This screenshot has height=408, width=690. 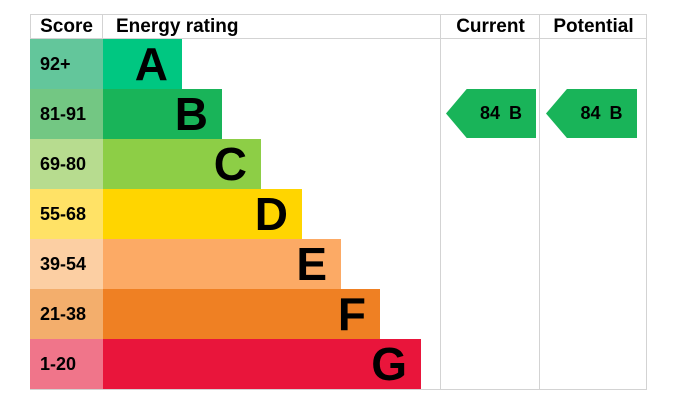 I want to click on band-row-g: 1-20 G, so click(x=338, y=364).